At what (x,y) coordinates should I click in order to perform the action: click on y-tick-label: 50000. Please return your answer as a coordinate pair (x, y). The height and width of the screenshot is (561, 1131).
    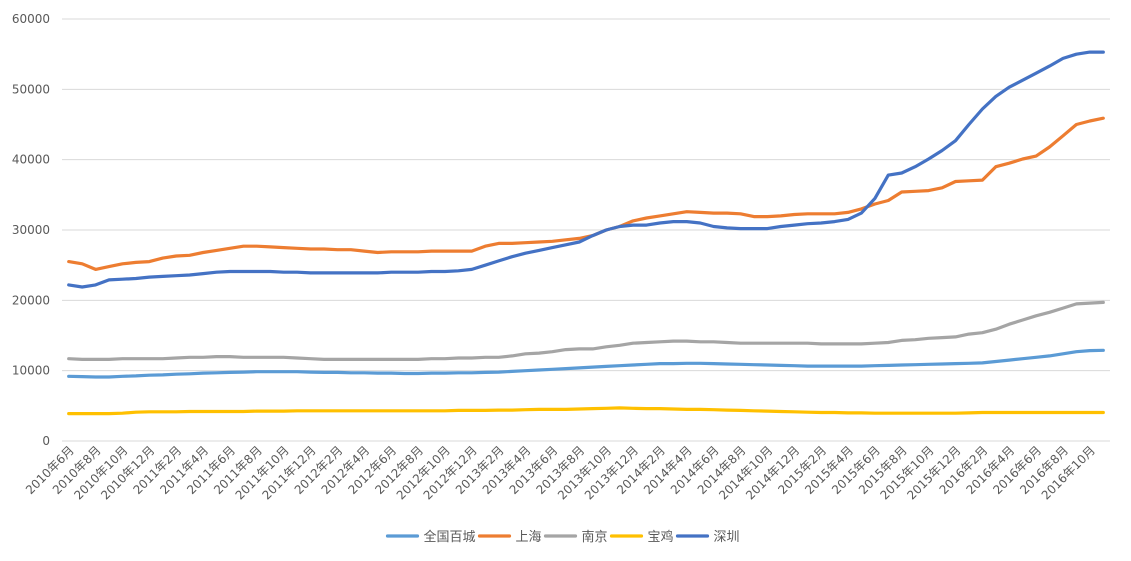
    Looking at the image, I should click on (31, 89).